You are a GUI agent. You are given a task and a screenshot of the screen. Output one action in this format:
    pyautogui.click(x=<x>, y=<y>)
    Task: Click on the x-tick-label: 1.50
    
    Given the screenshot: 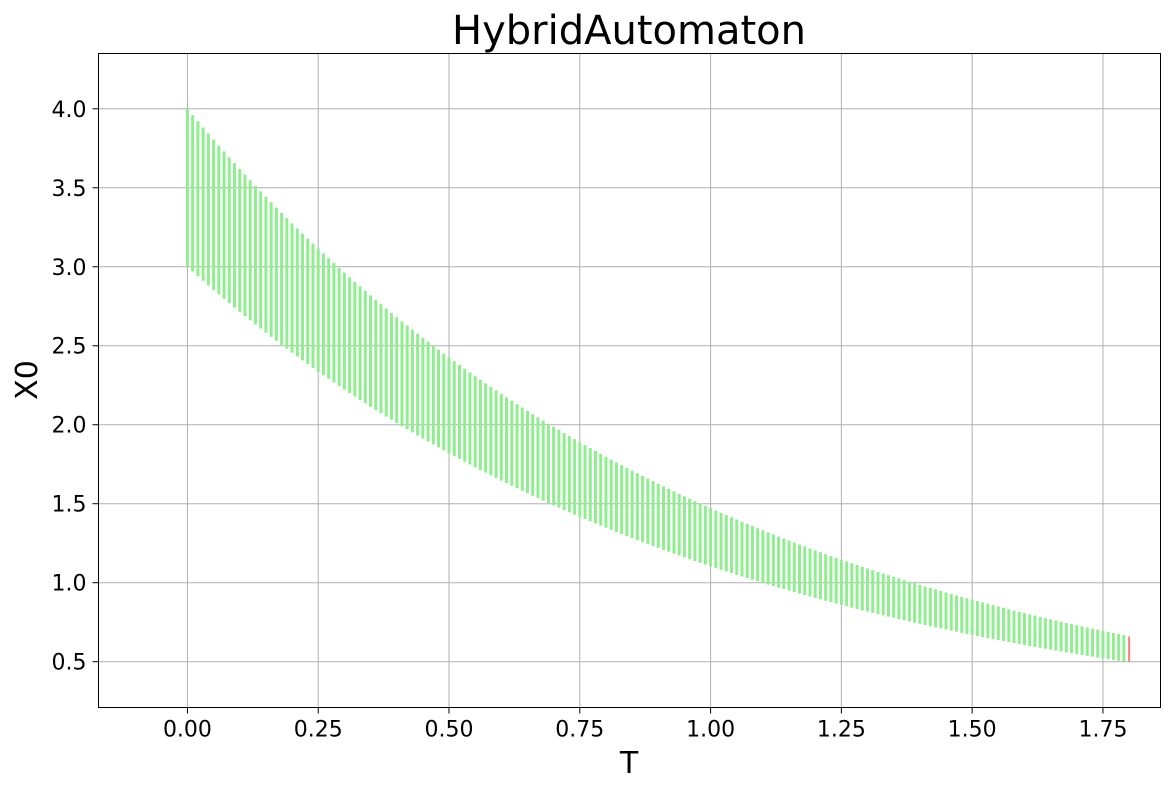 What is the action you would take?
    pyautogui.click(x=972, y=730)
    